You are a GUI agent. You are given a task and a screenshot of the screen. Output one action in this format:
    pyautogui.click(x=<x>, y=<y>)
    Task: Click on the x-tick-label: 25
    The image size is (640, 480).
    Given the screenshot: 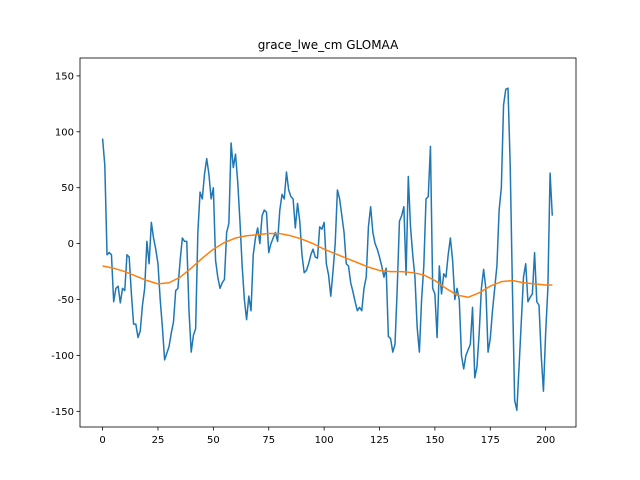 What is the action you would take?
    pyautogui.click(x=158, y=440)
    